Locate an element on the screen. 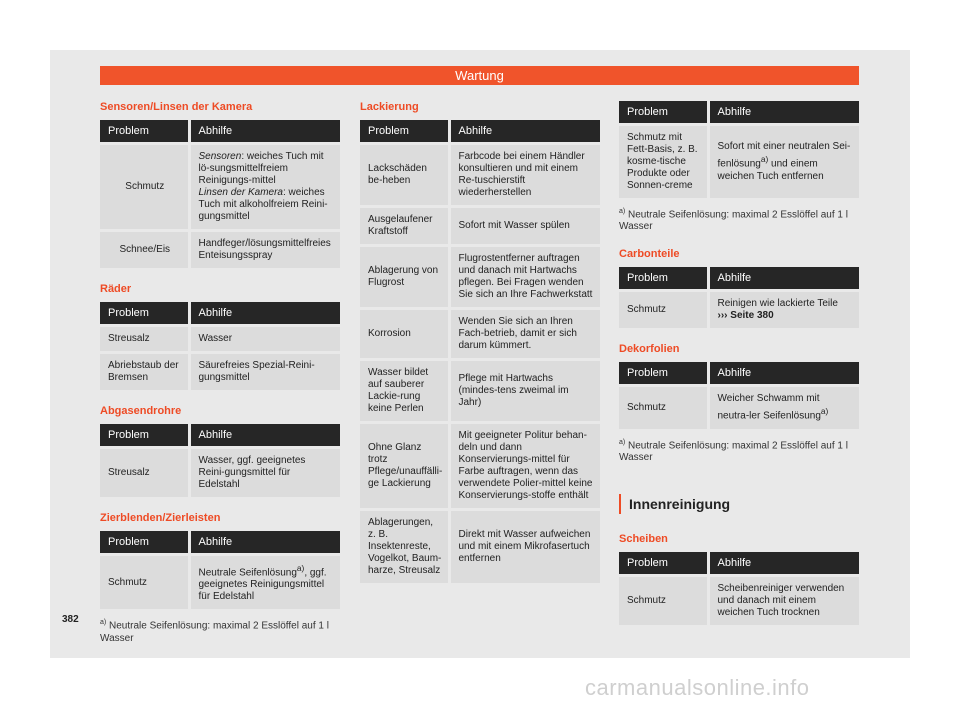  section-title-windows: Scheiben is located at coordinates (643, 538).